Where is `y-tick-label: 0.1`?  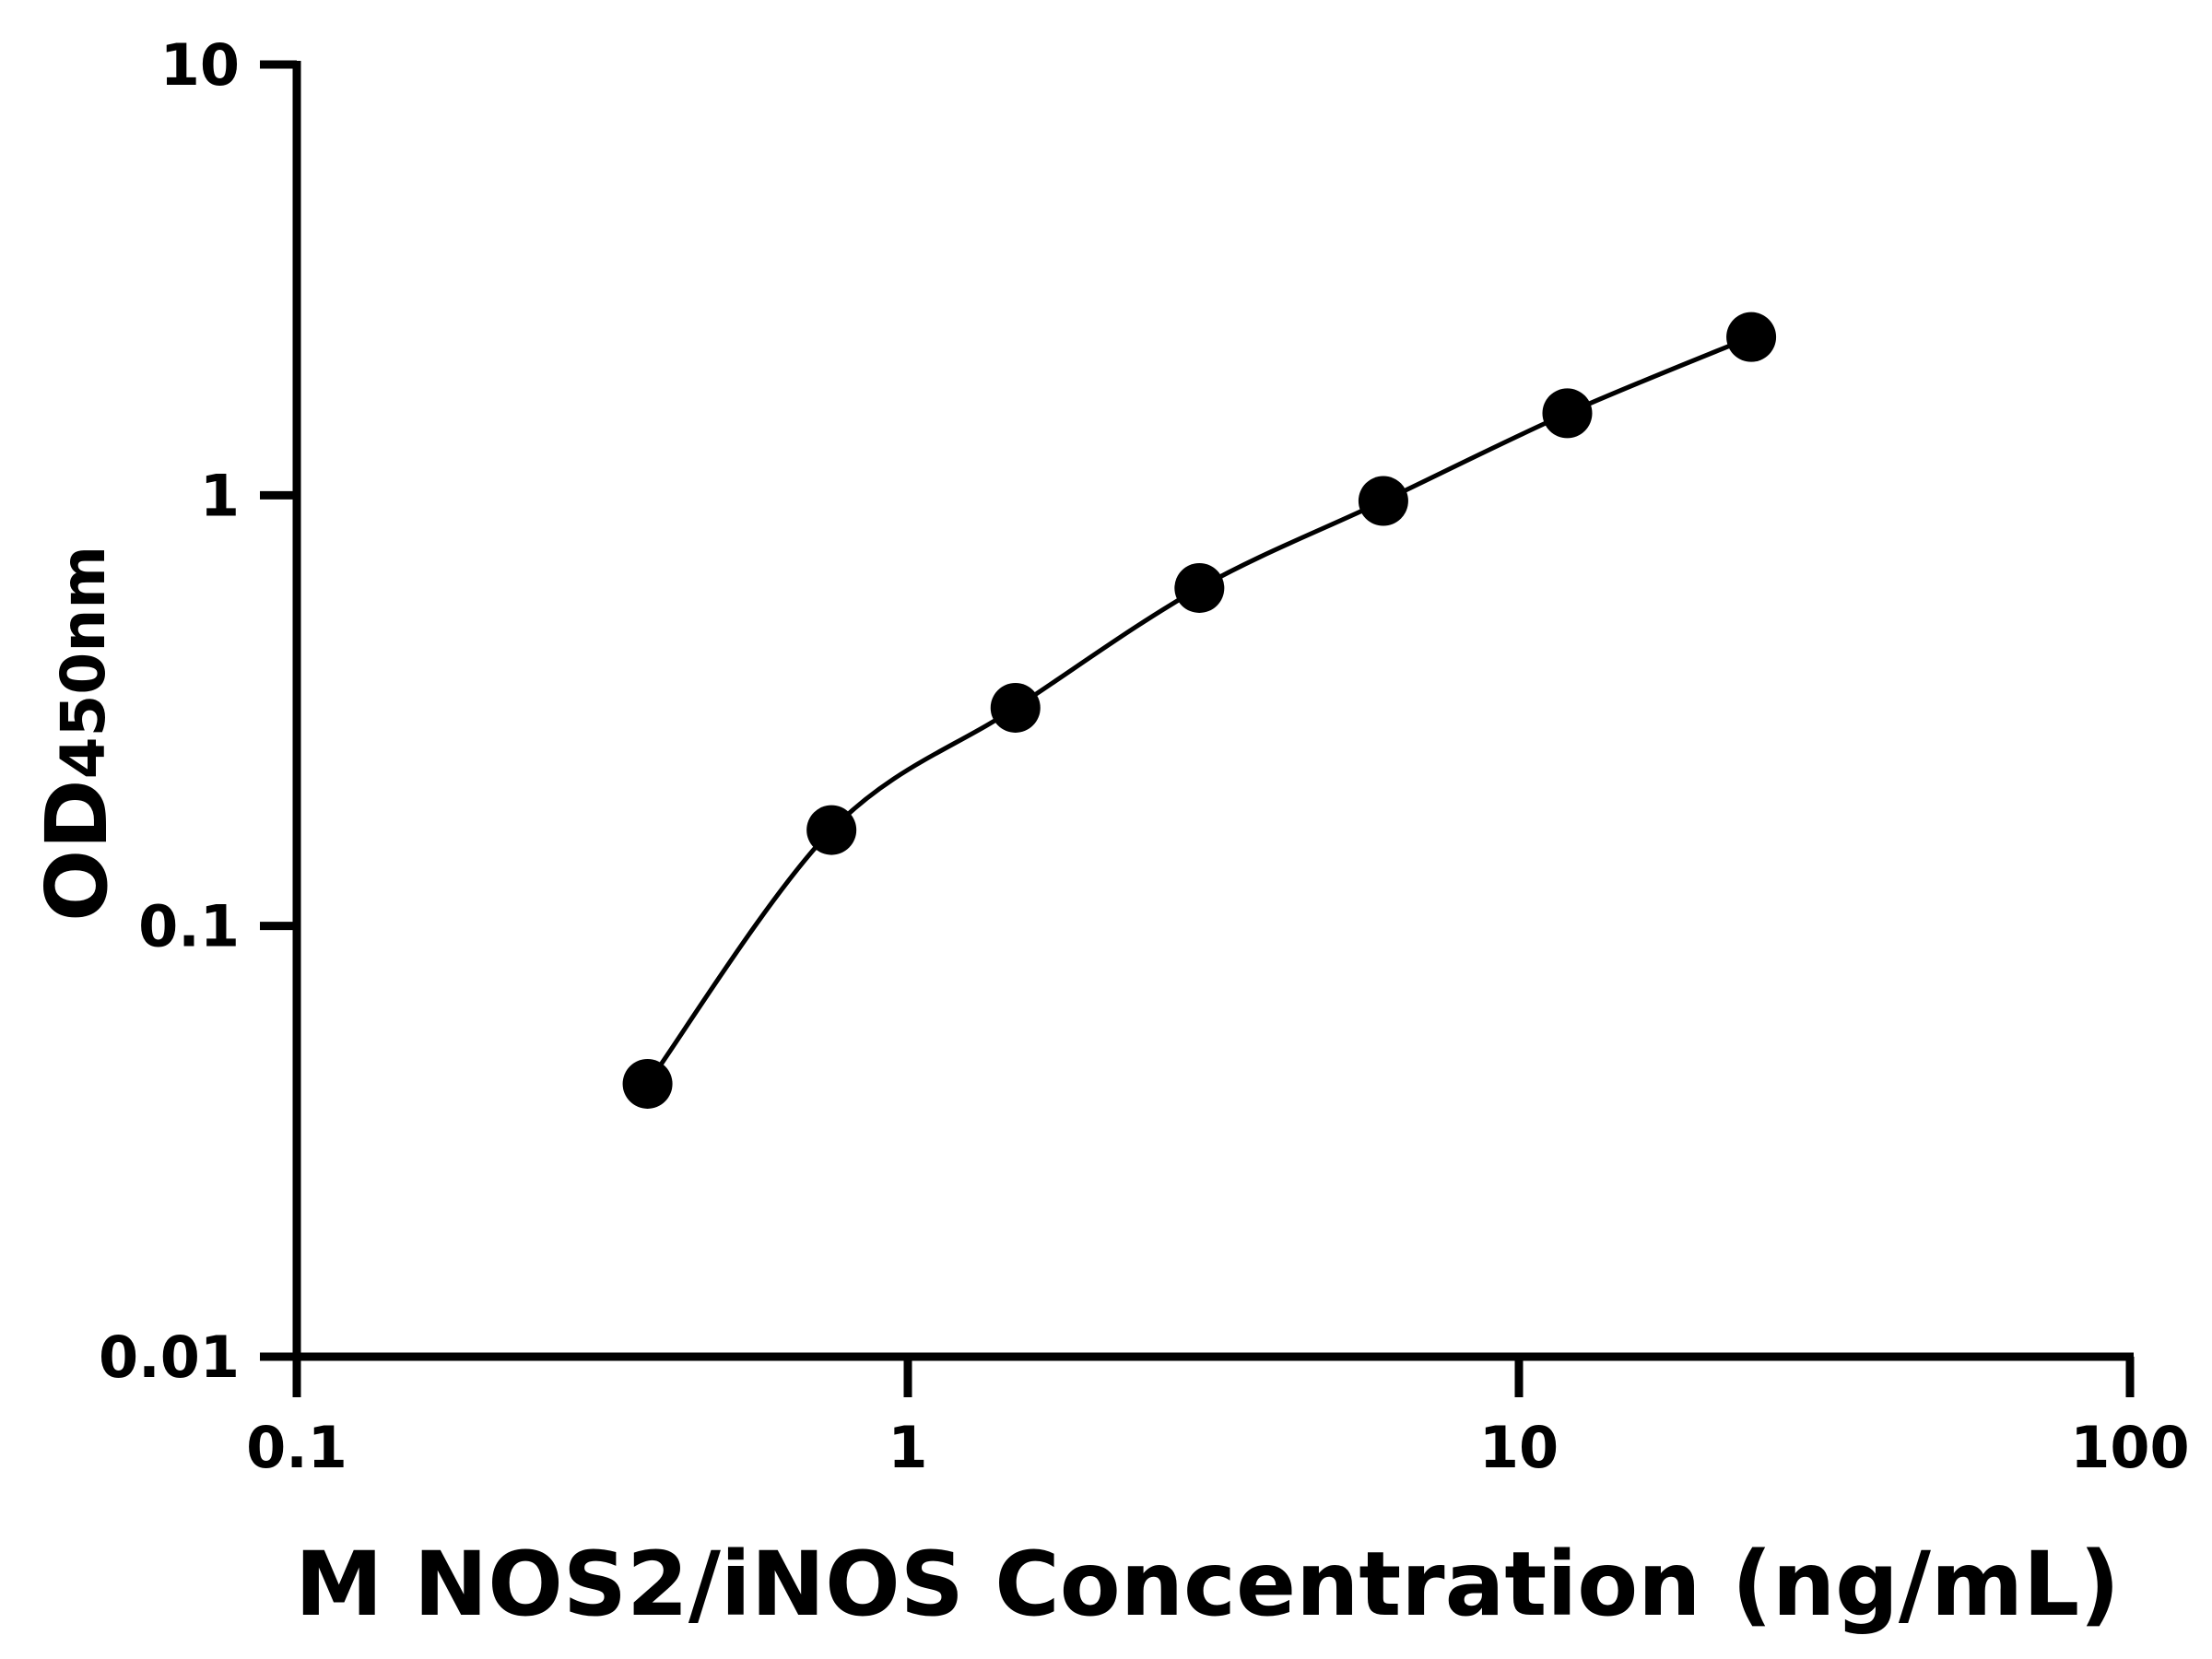 y-tick-label: 0.1 is located at coordinates (189, 926).